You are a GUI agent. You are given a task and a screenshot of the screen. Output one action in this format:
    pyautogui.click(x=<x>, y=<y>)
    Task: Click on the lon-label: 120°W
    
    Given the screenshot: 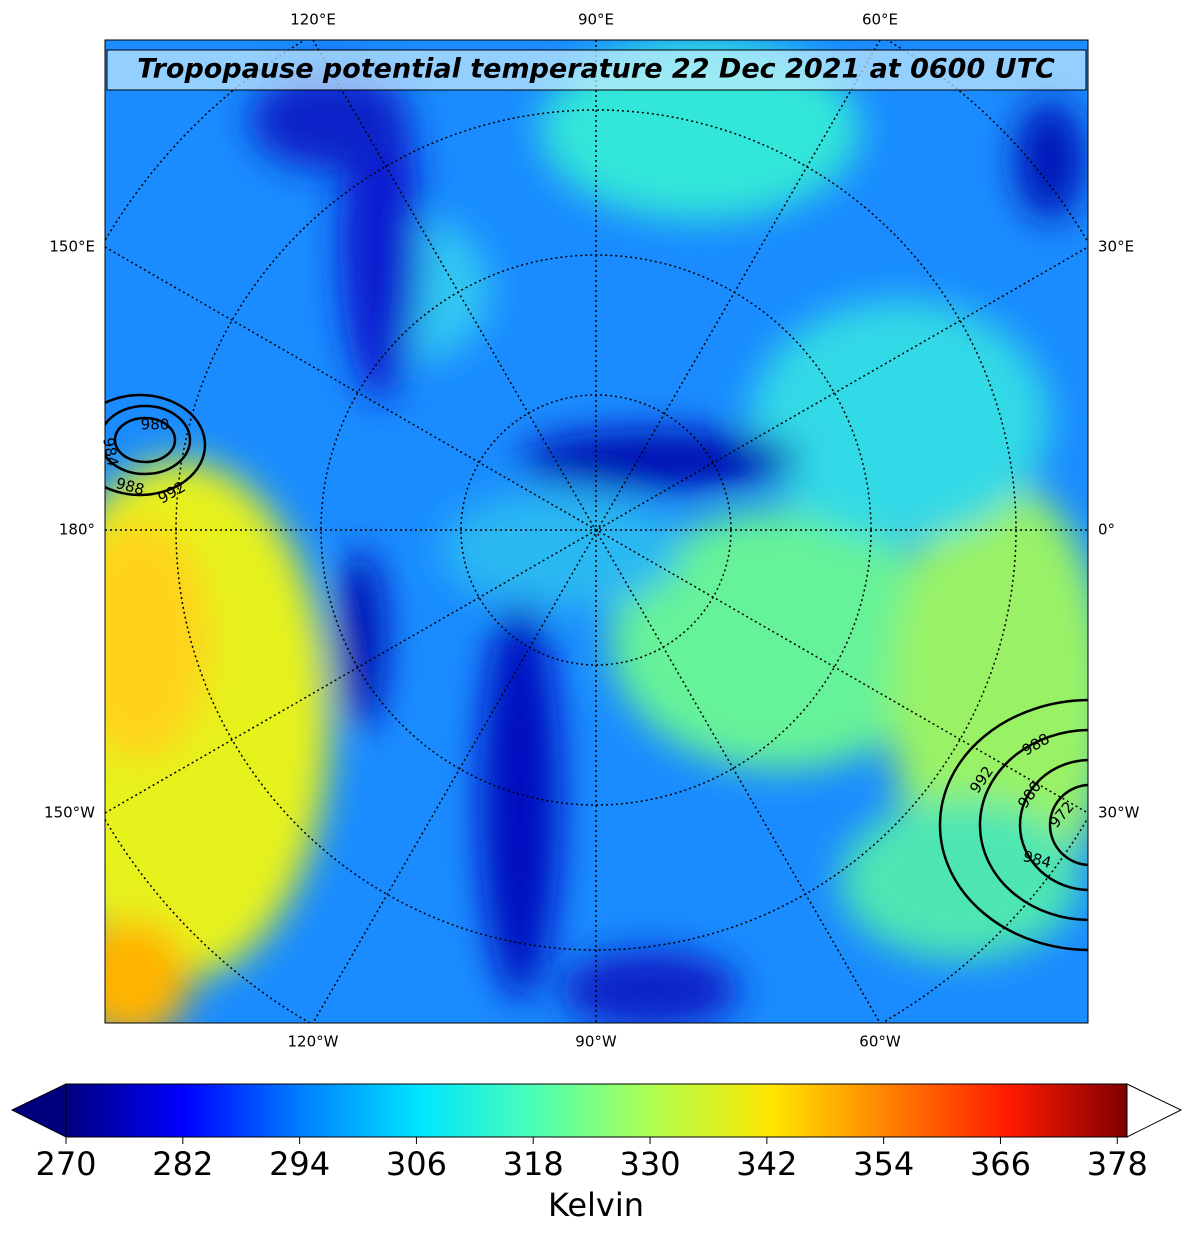 What is the action you would take?
    pyautogui.click(x=313, y=1042)
    